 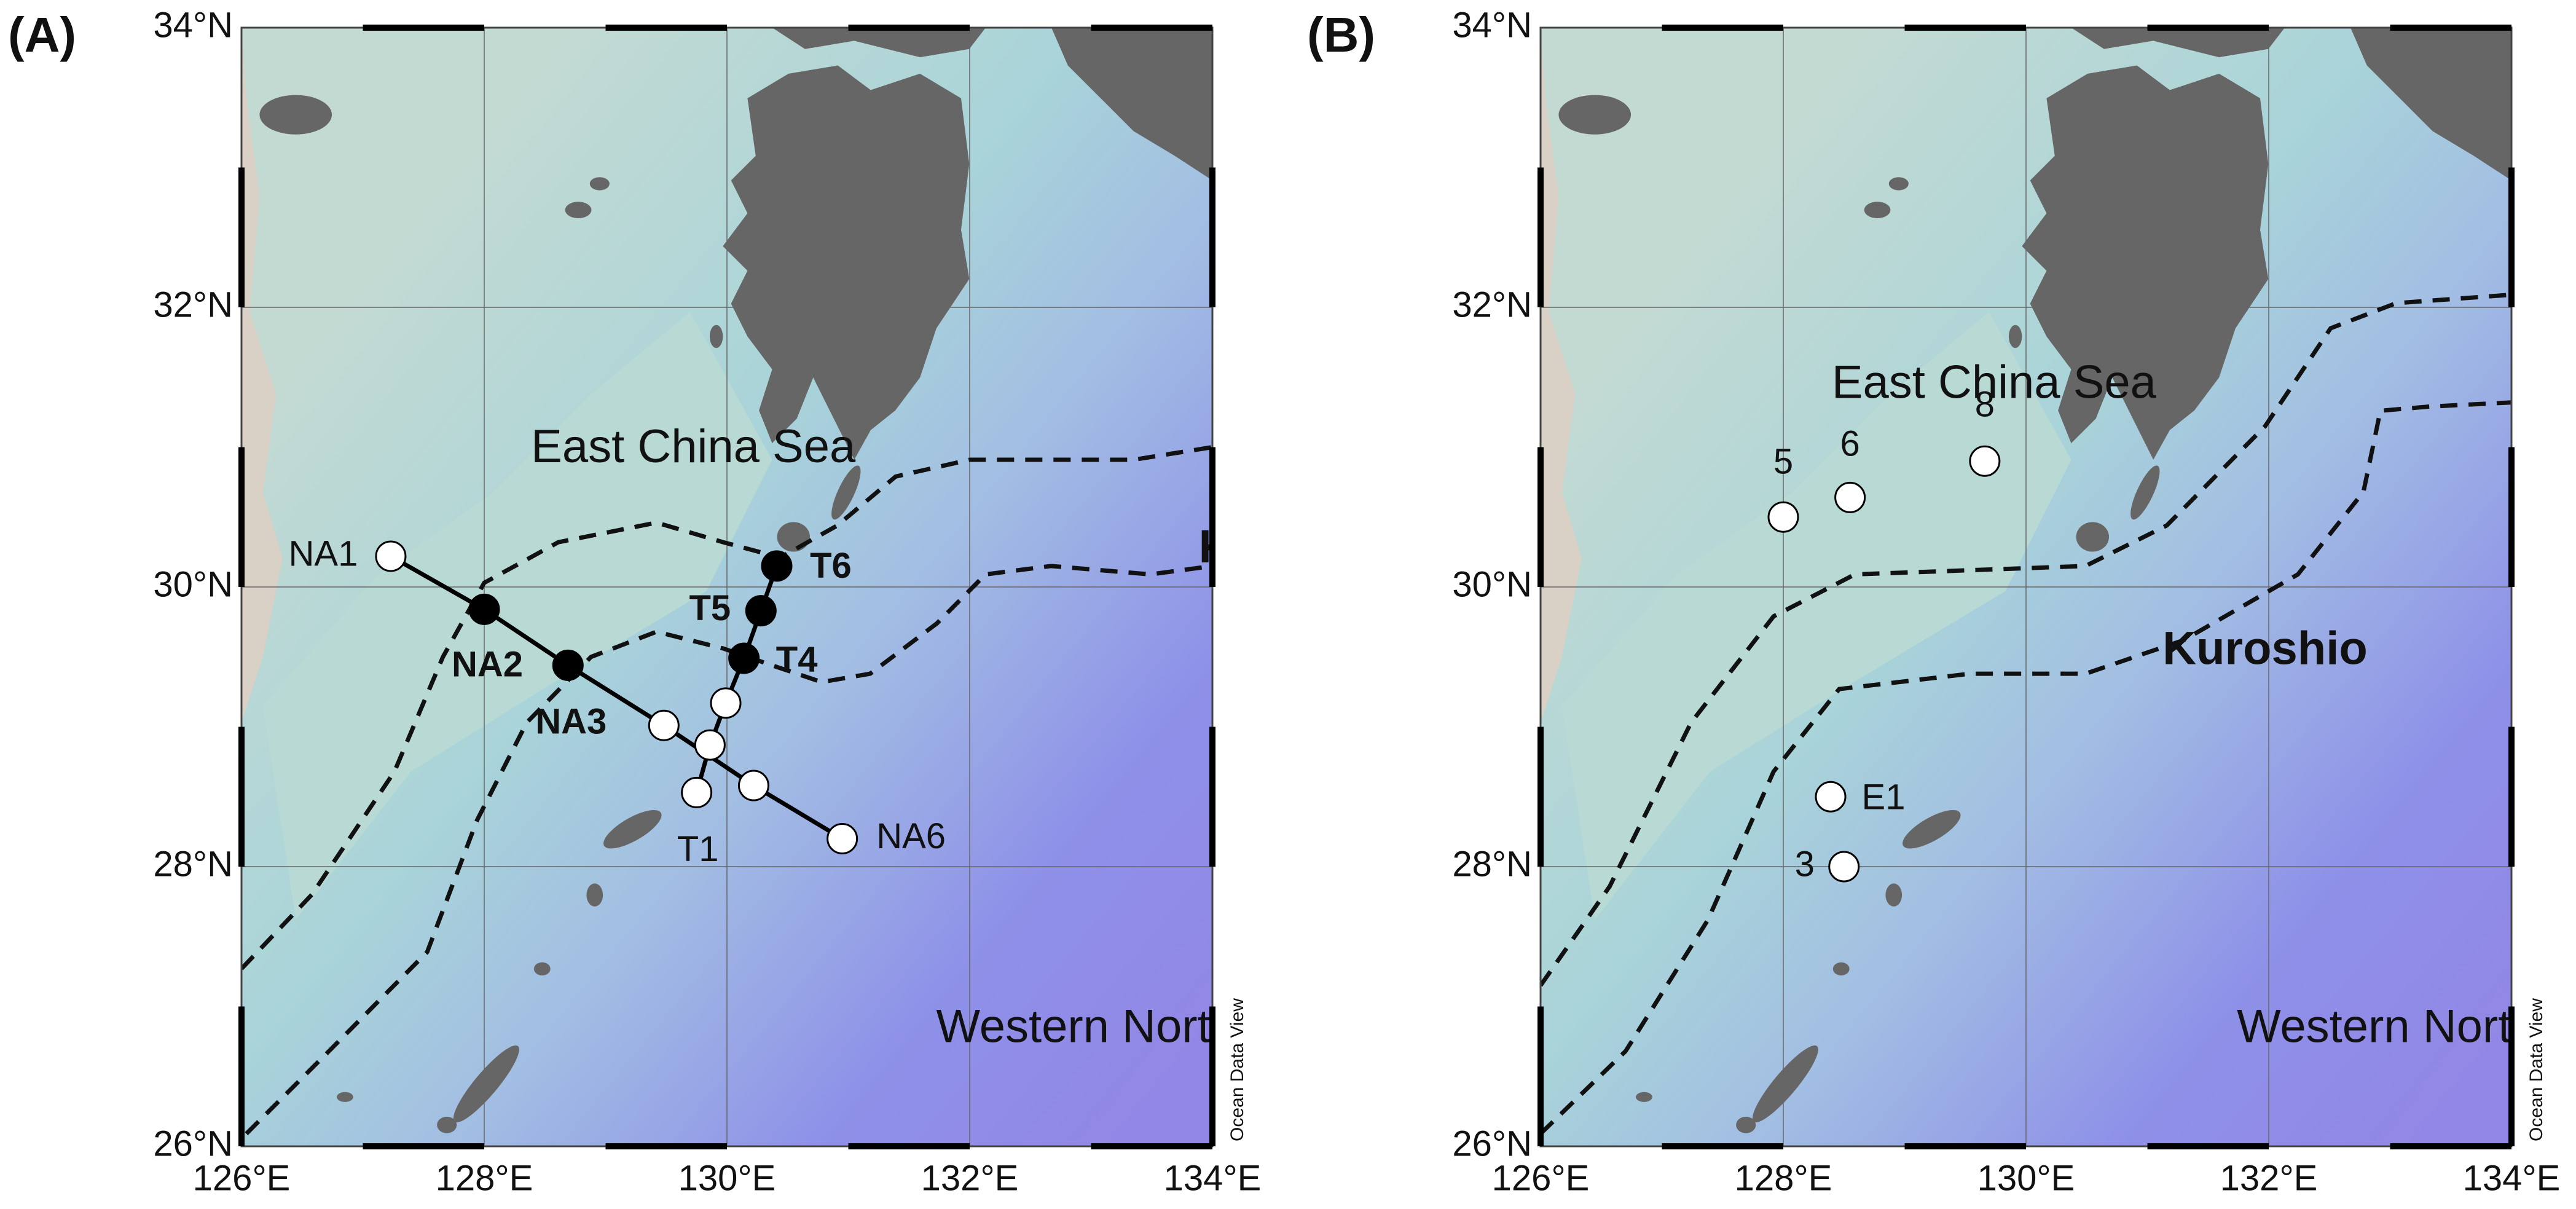 What do you see at coordinates (911, 836) in the screenshot?
I see `station-label: NA6` at bounding box center [911, 836].